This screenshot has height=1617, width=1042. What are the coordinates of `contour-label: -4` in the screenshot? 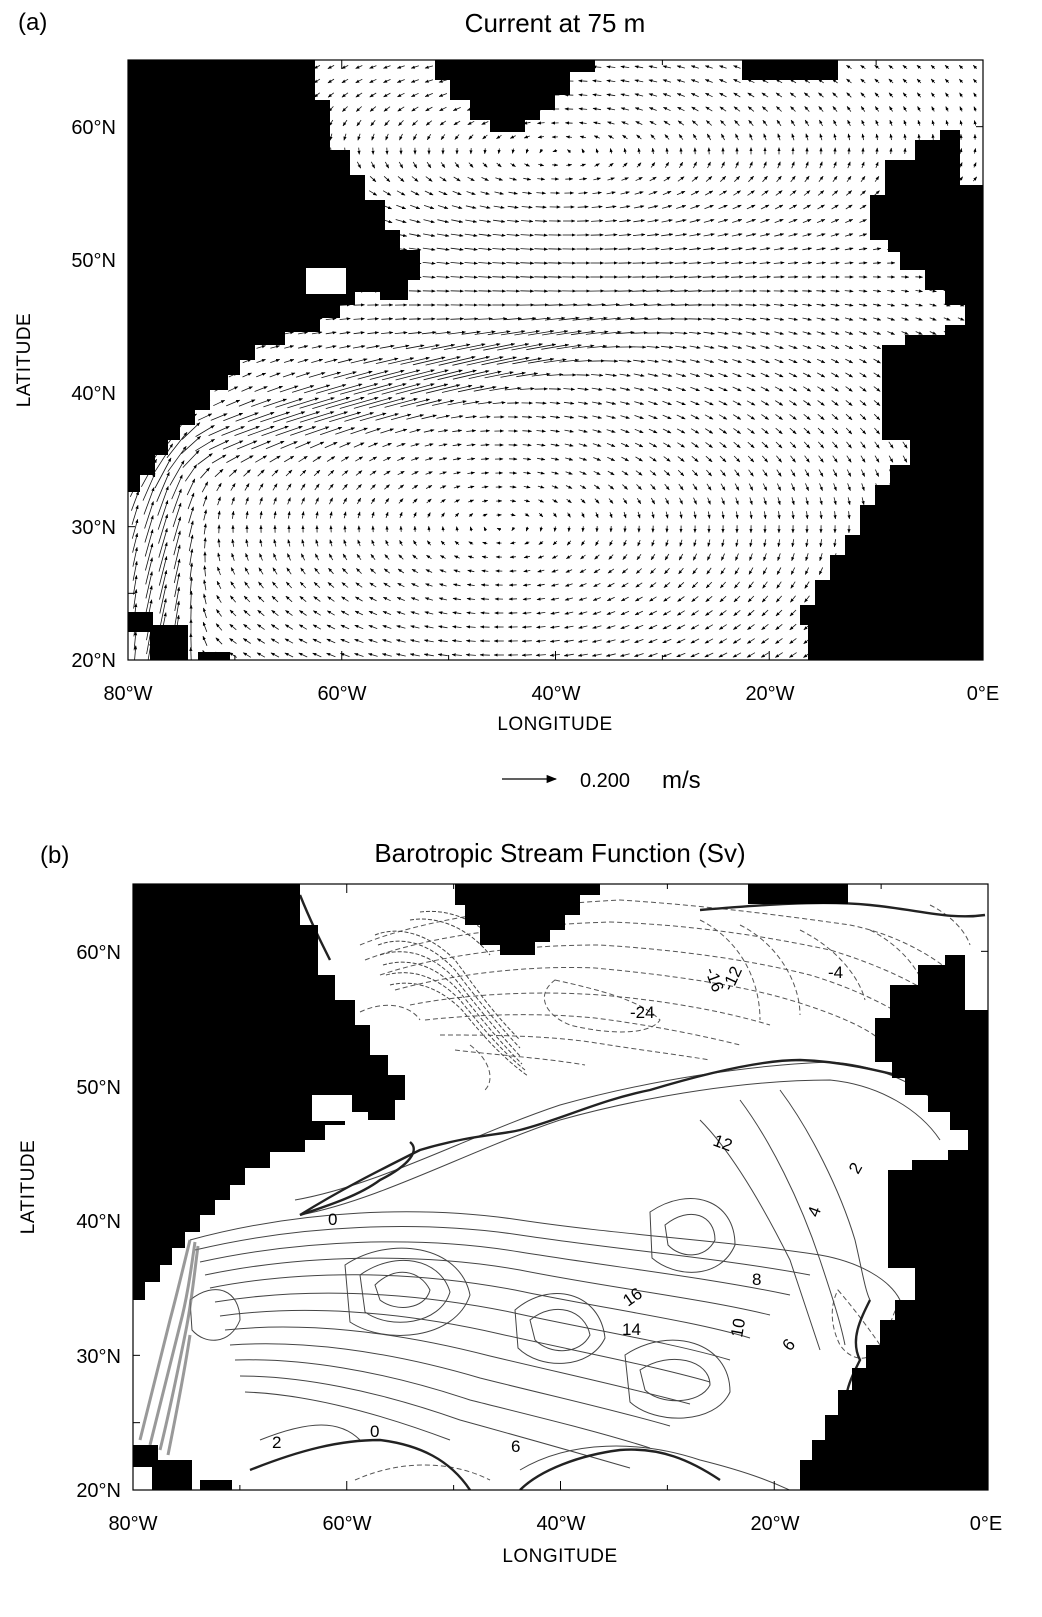 It's located at (835, 972).